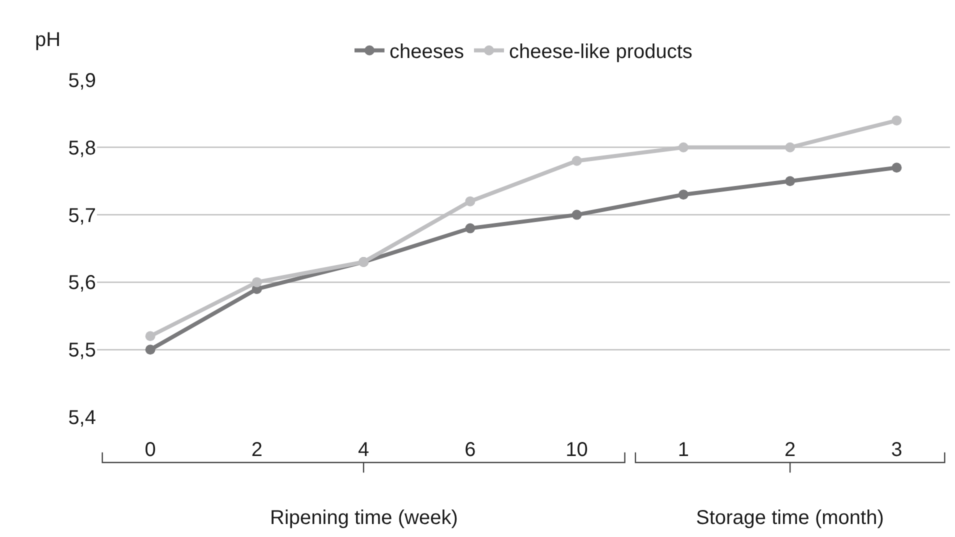 The image size is (955, 537). Describe the element at coordinates (82, 351) in the screenshot. I see `y-tick-label: 5,5` at that location.